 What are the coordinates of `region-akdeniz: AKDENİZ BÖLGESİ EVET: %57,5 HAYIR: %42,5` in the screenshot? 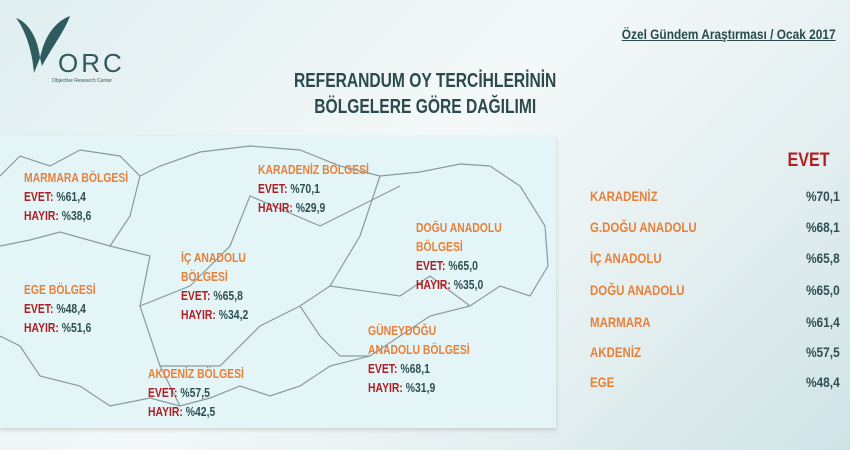 It's located at (196, 392).